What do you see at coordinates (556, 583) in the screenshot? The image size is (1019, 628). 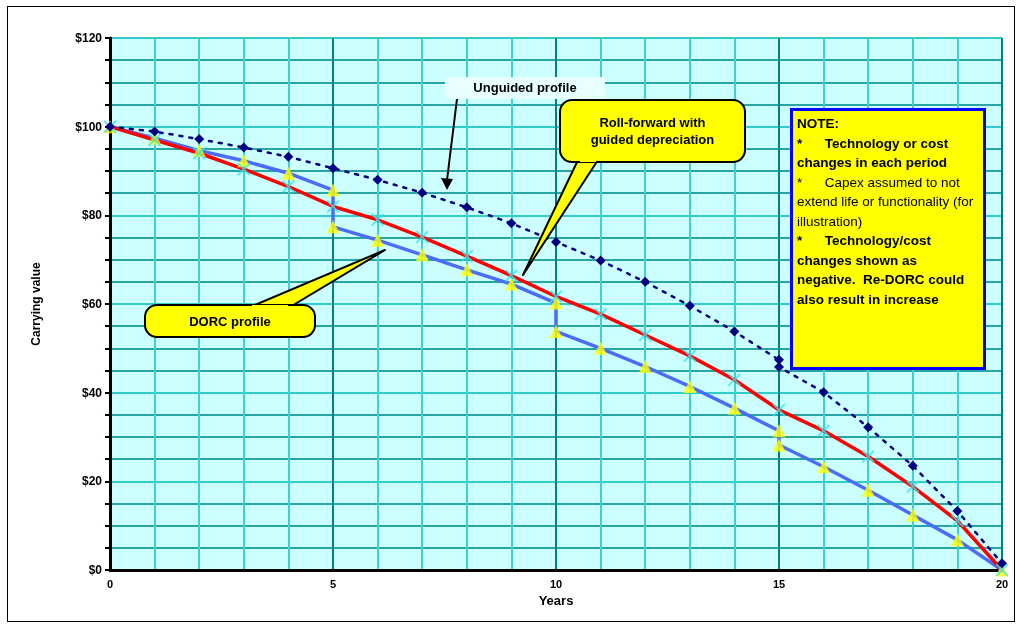 I see `x-tick-label: 10` at bounding box center [556, 583].